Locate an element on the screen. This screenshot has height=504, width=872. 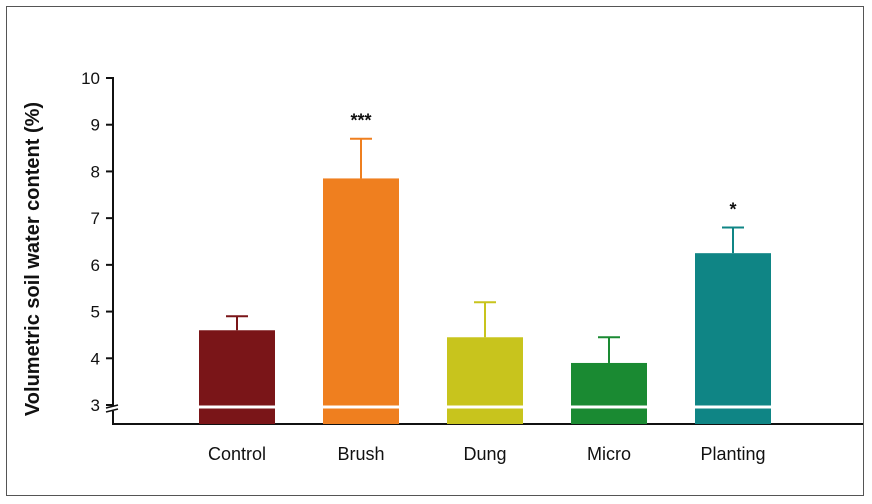
y-tick-label: 5 is located at coordinates (95, 312).